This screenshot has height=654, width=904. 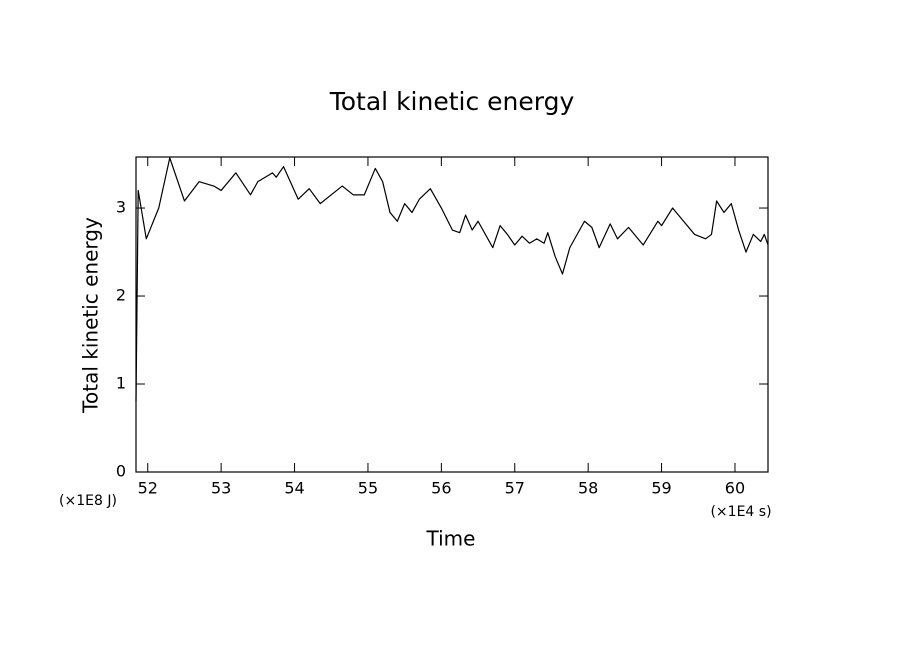 What do you see at coordinates (121, 383) in the screenshot?
I see `y-tick-label: 1` at bounding box center [121, 383].